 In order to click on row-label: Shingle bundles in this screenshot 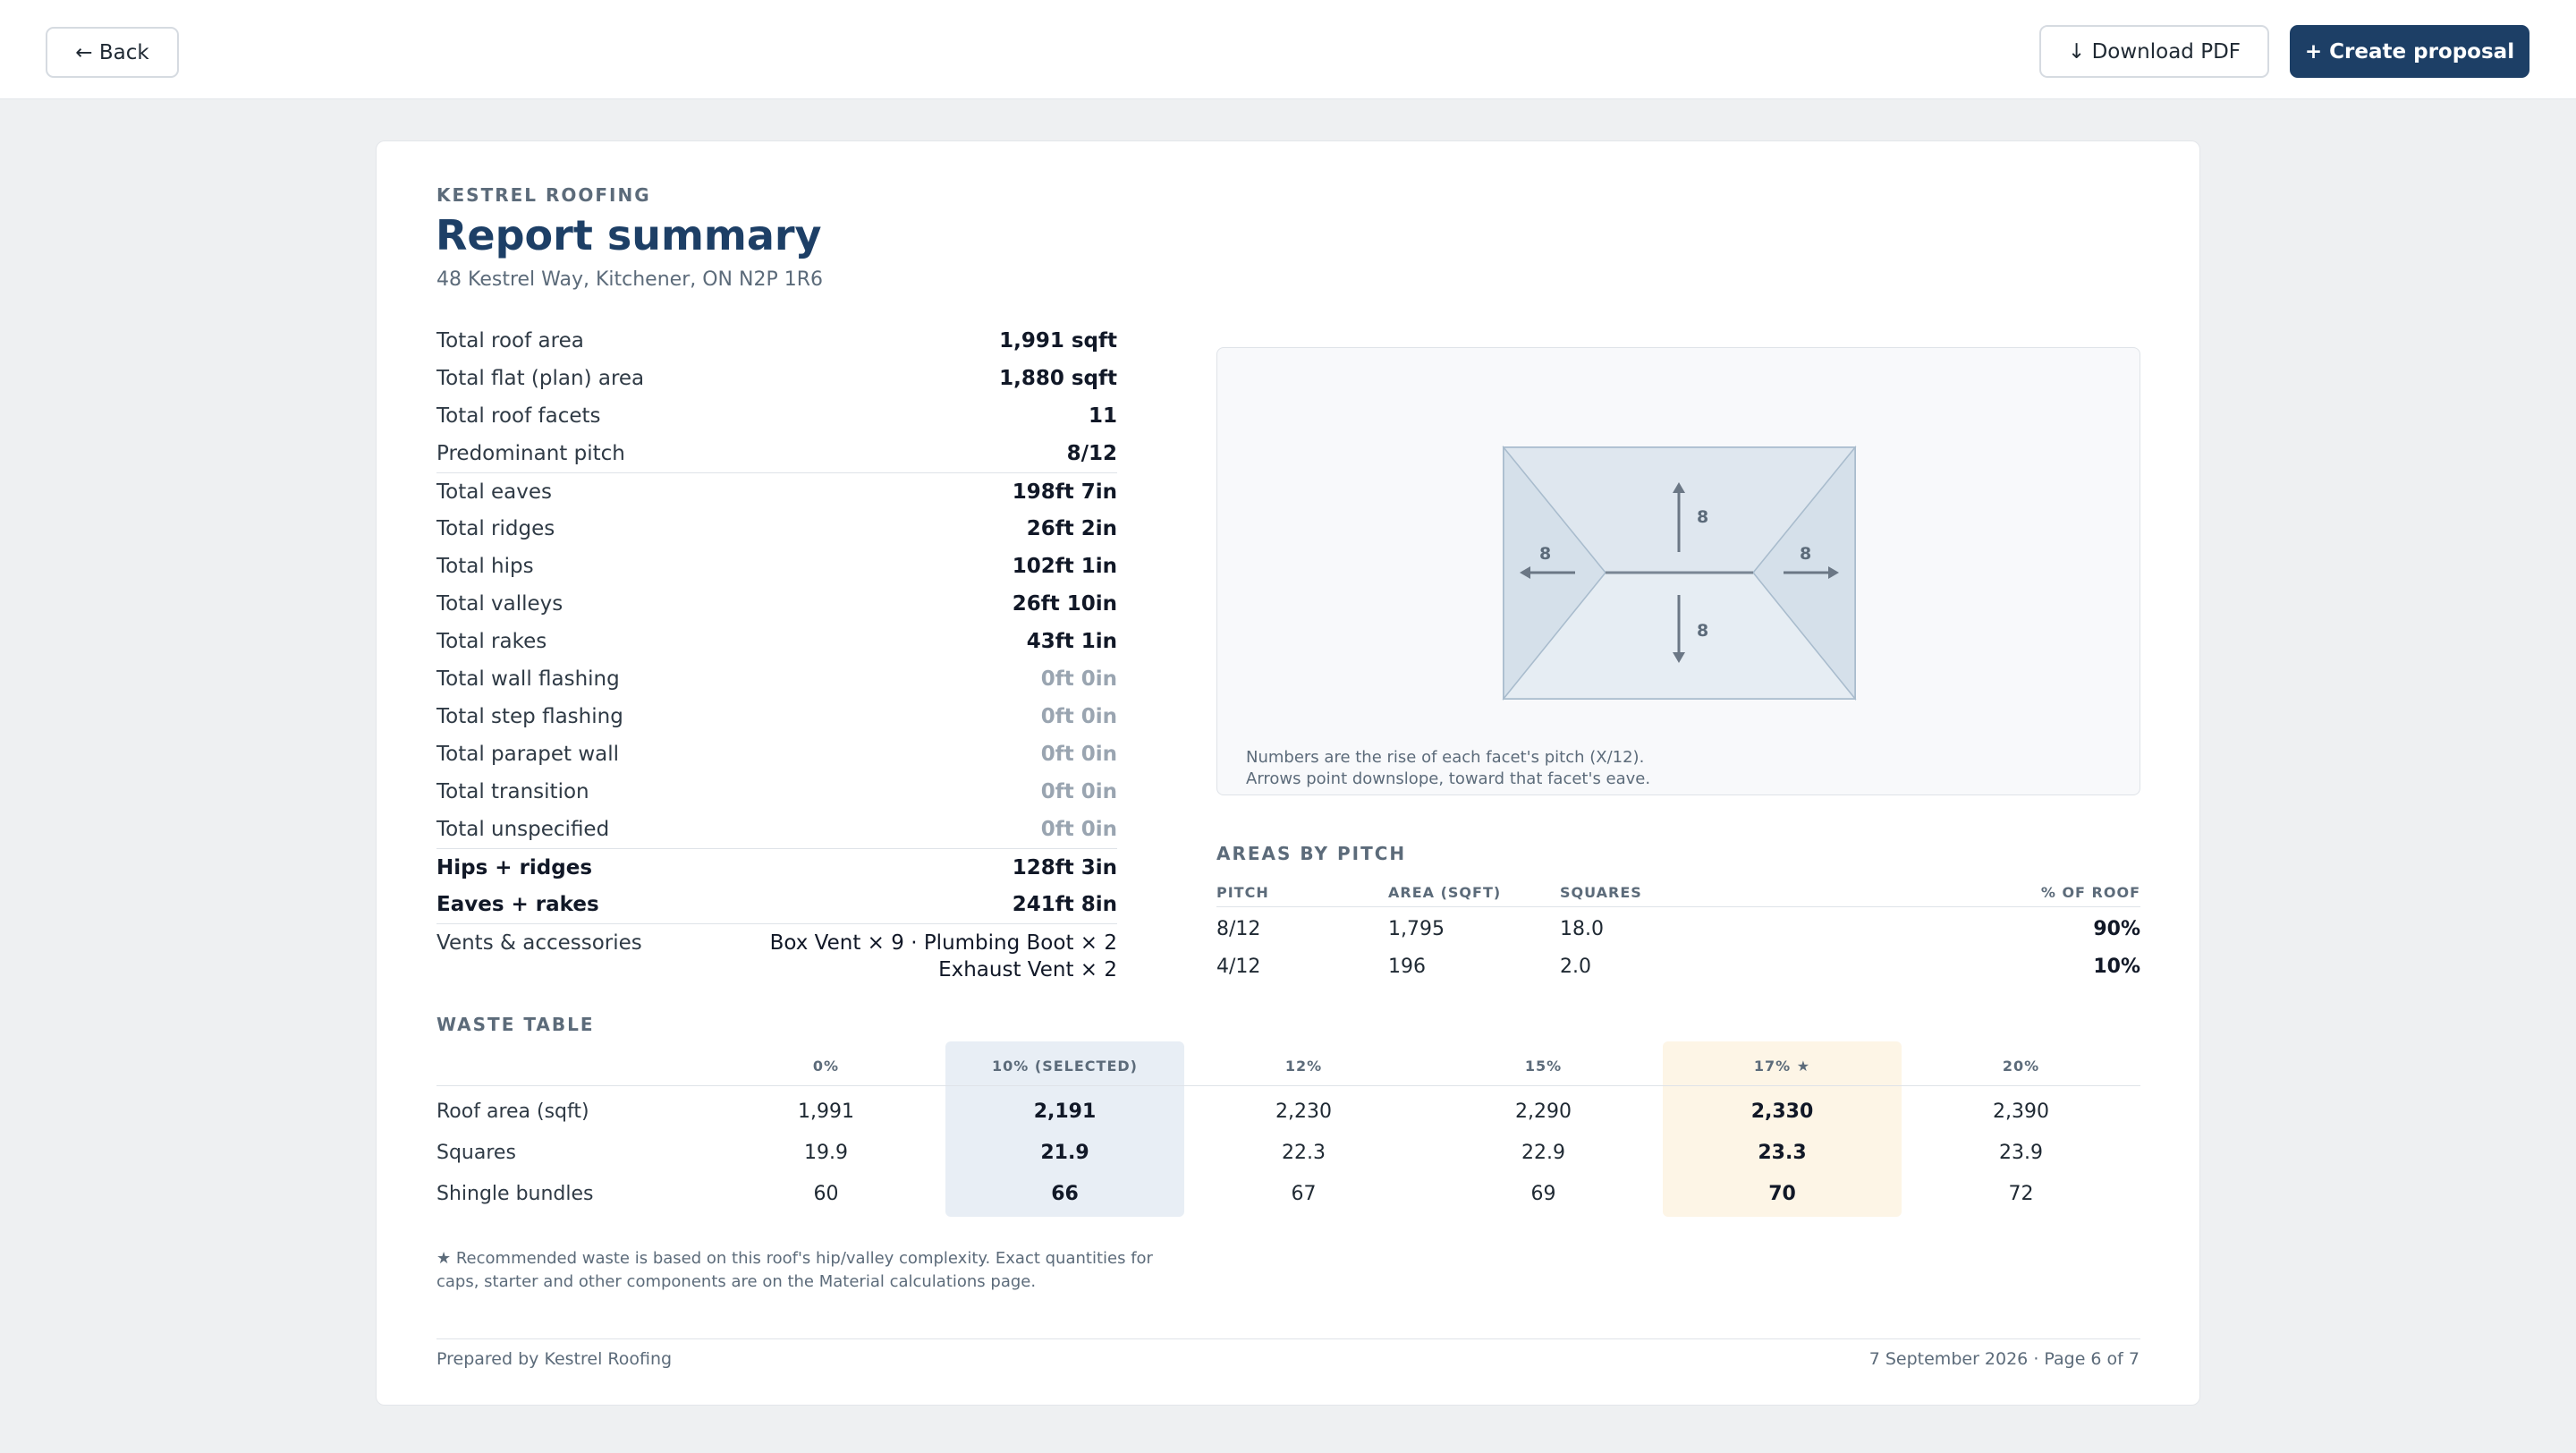, I will do `click(515, 1194)`.